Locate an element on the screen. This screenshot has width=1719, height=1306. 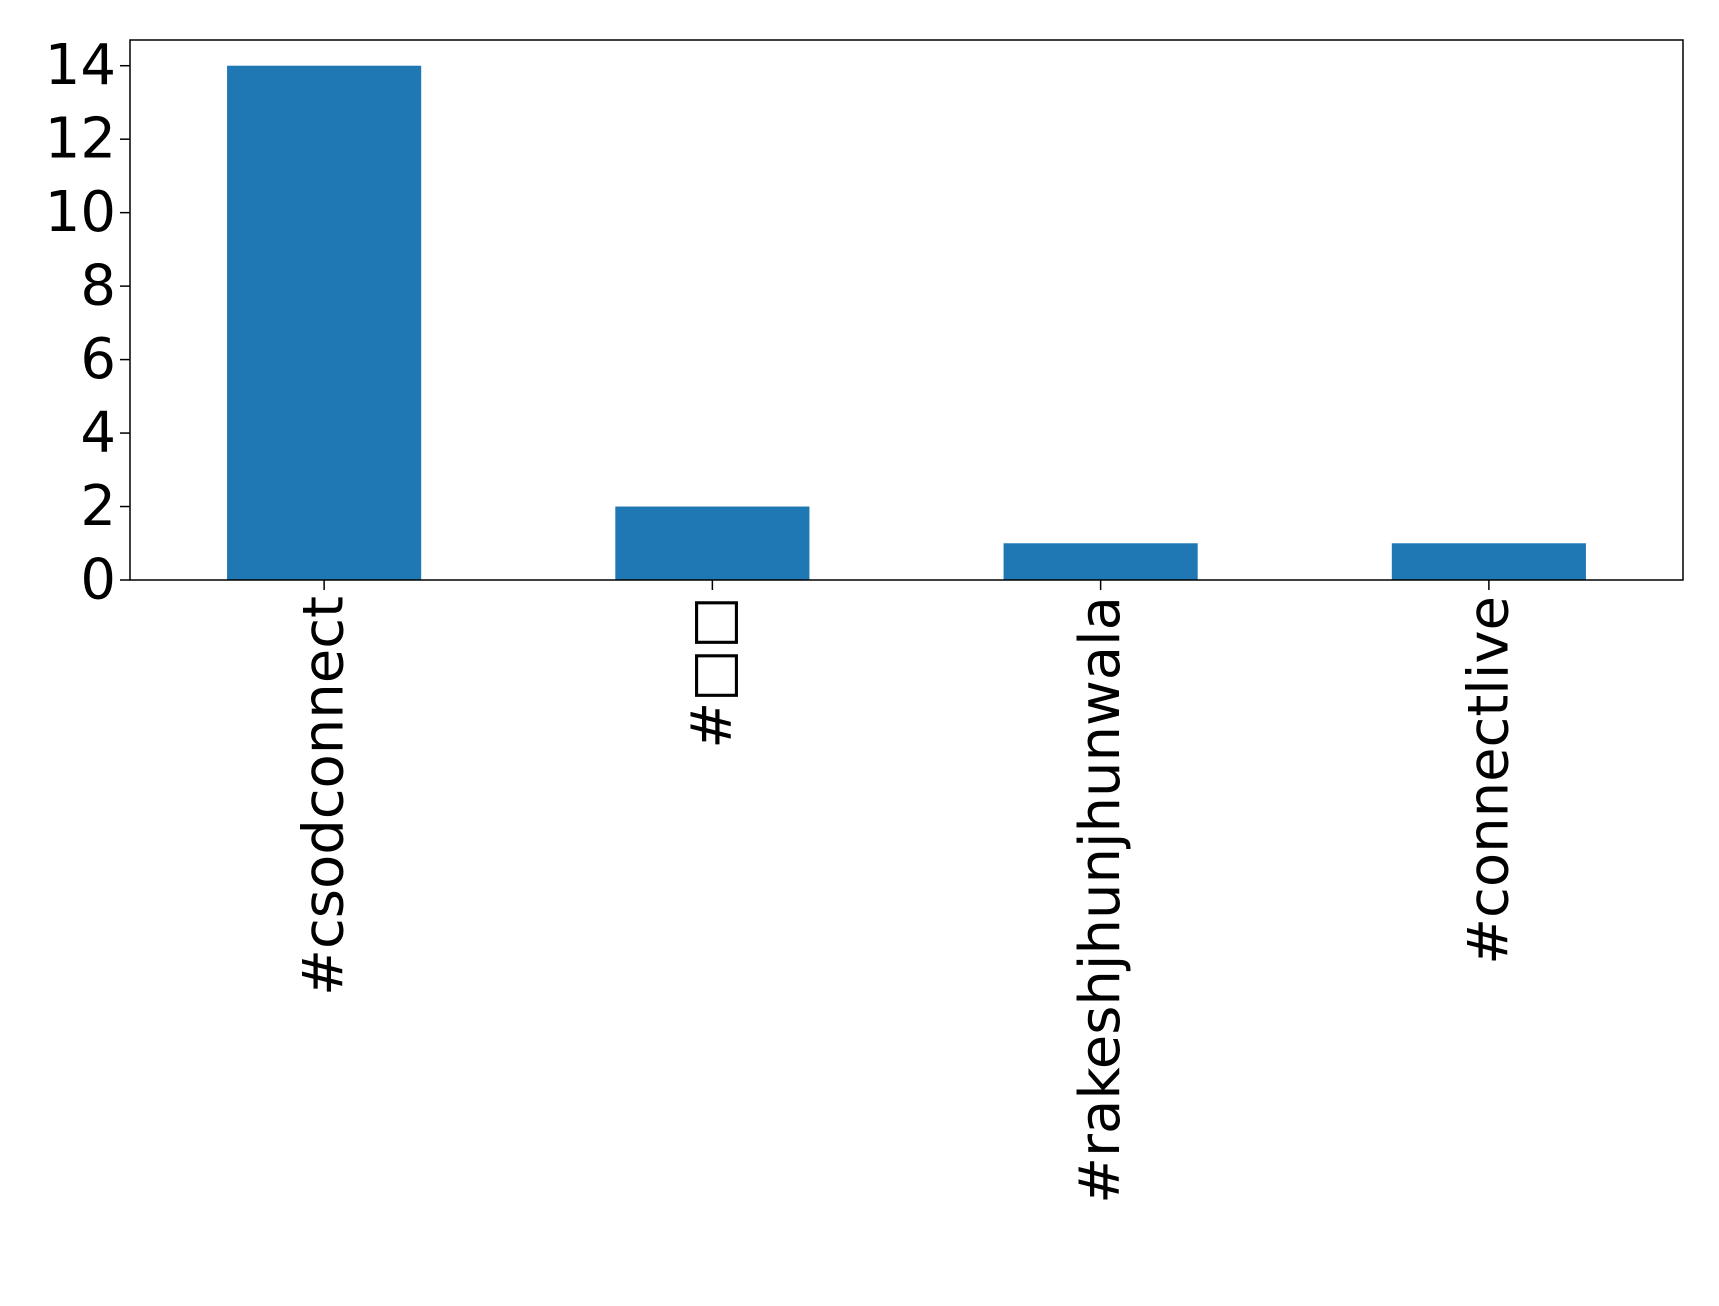
y-tick-label: 4 is located at coordinates (98, 433).